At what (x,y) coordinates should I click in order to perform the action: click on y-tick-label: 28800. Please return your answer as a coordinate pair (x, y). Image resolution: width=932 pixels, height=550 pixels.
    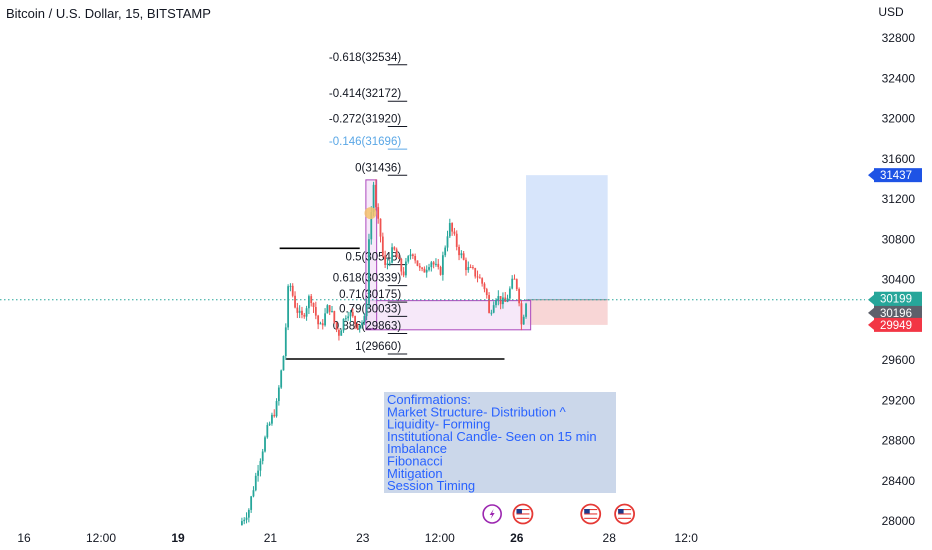
    Looking at the image, I should click on (899, 441).